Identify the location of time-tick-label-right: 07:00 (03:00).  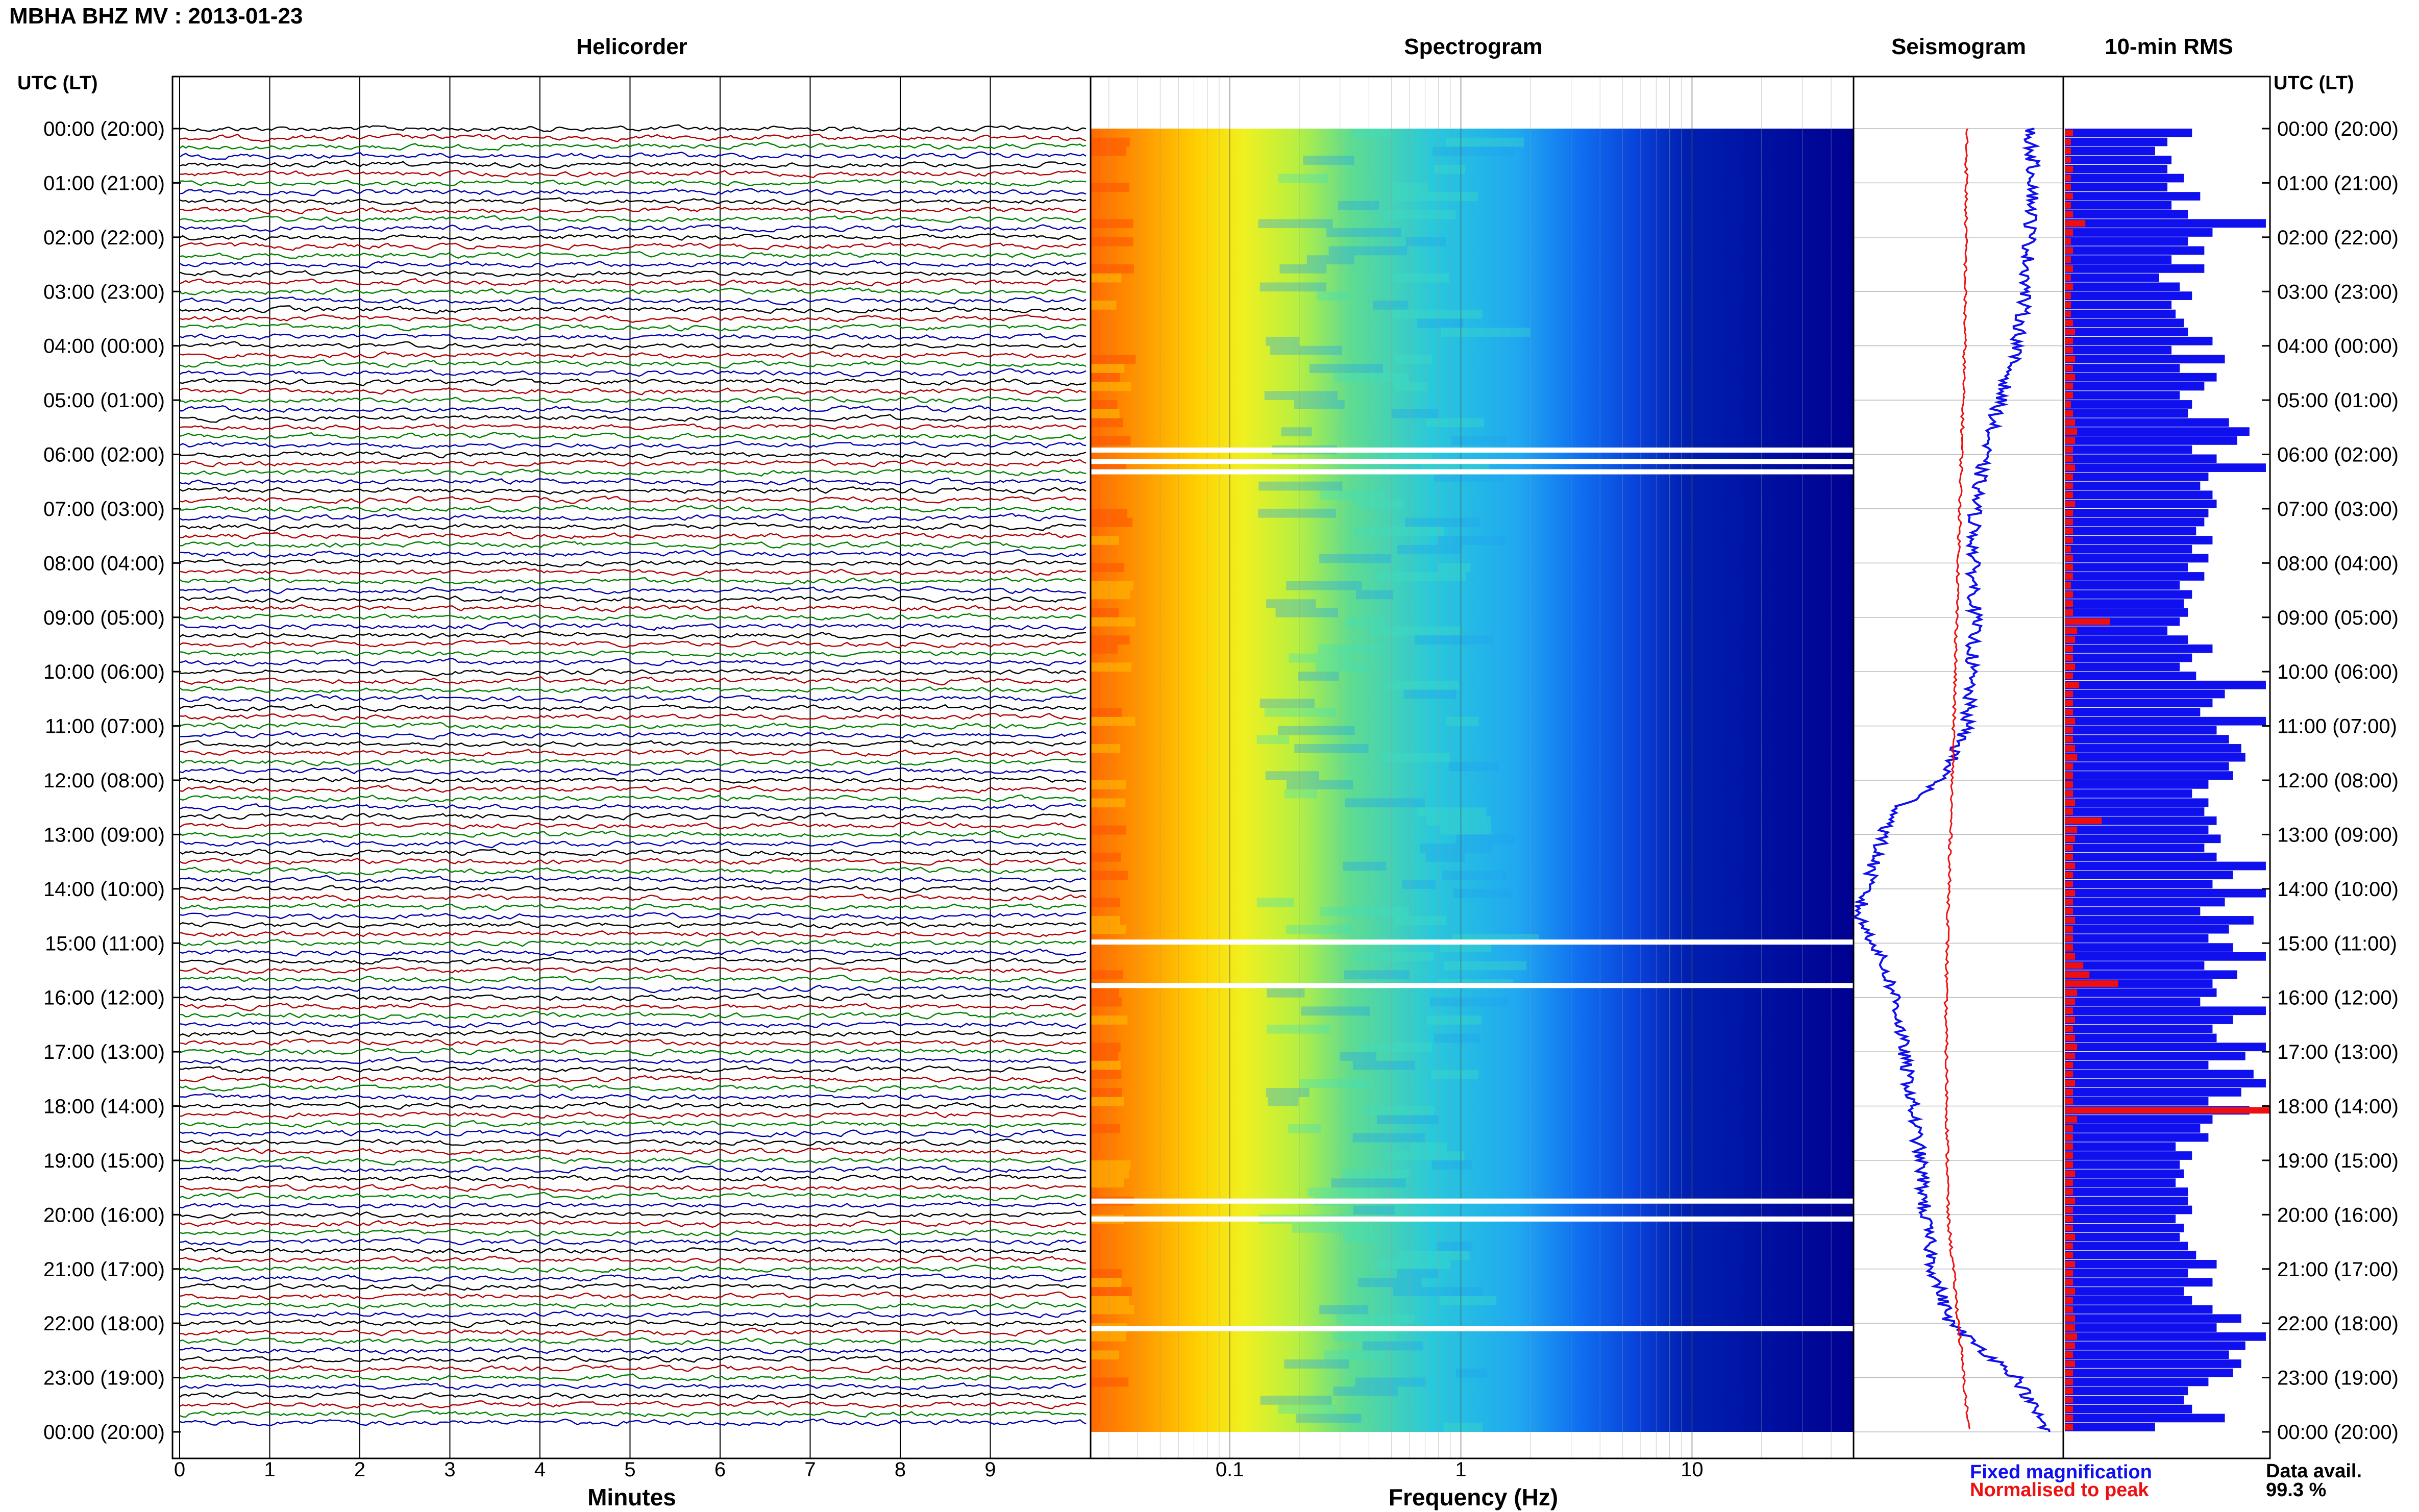
(2338, 509).